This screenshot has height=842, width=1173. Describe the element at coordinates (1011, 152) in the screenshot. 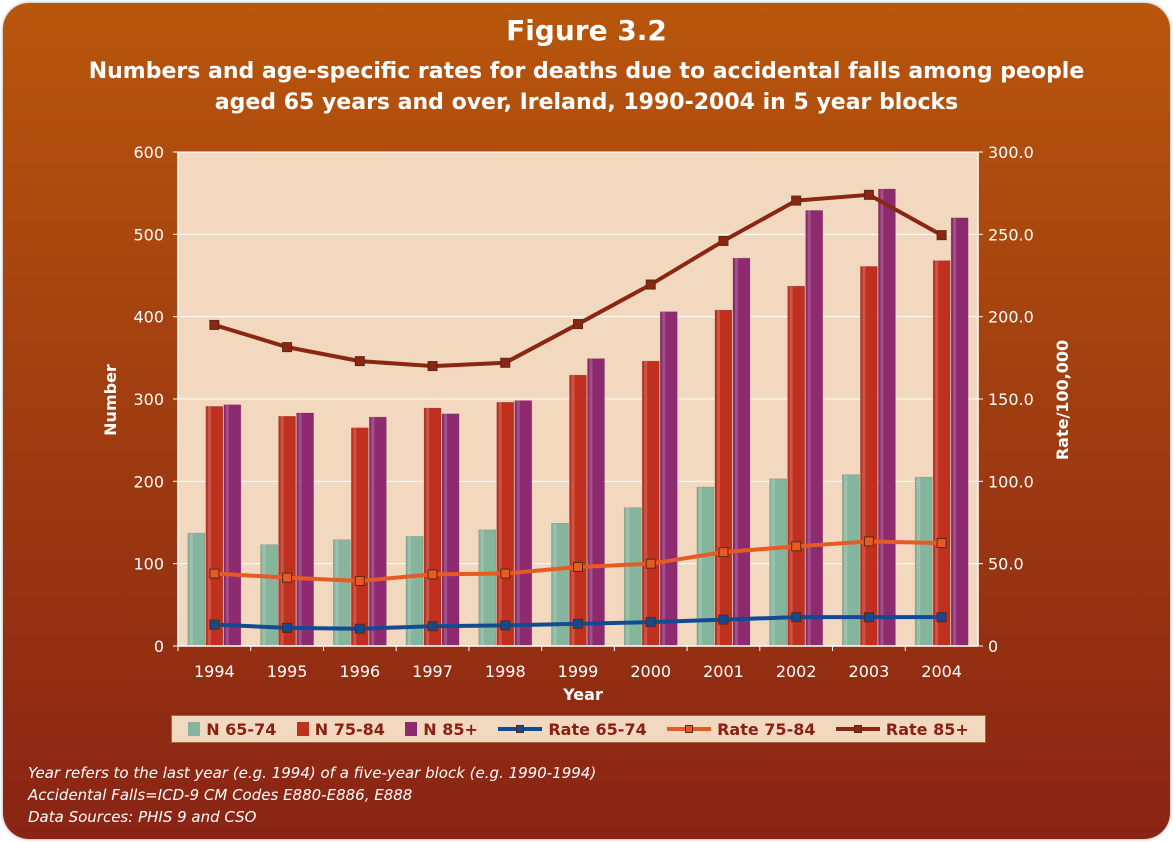

I see `y2-tick-label: 300.0` at that location.